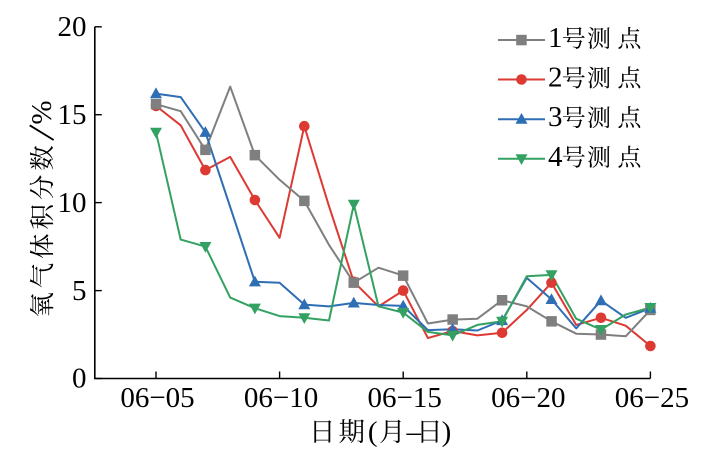  What do you see at coordinates (79, 291) in the screenshot?
I see `svg-text: 5` at bounding box center [79, 291].